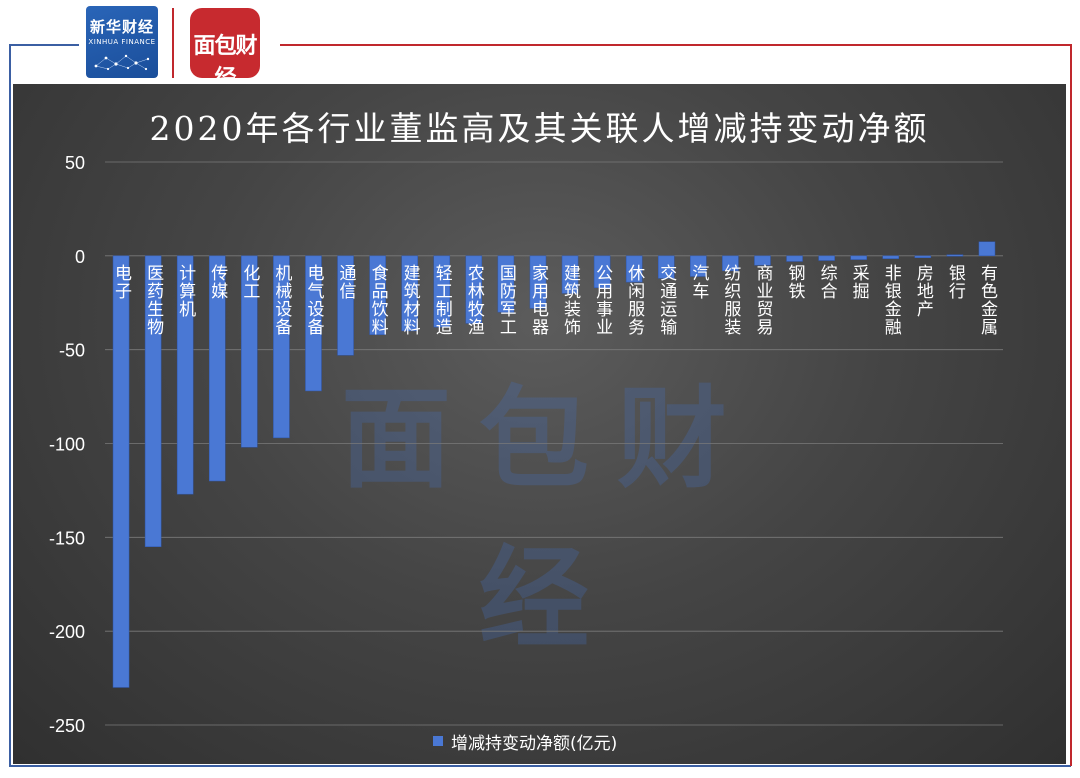 The image size is (1080, 778). I want to click on chart-legend: 增减持变动净额(亿元), so click(525, 741).